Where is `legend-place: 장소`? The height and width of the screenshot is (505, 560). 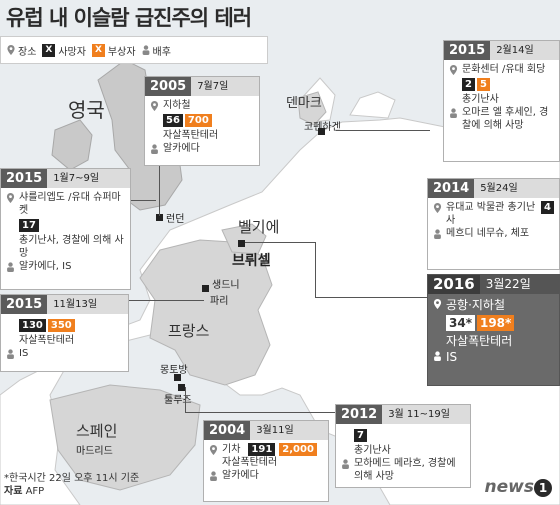
legend-place: 장소 is located at coordinates (21, 50).